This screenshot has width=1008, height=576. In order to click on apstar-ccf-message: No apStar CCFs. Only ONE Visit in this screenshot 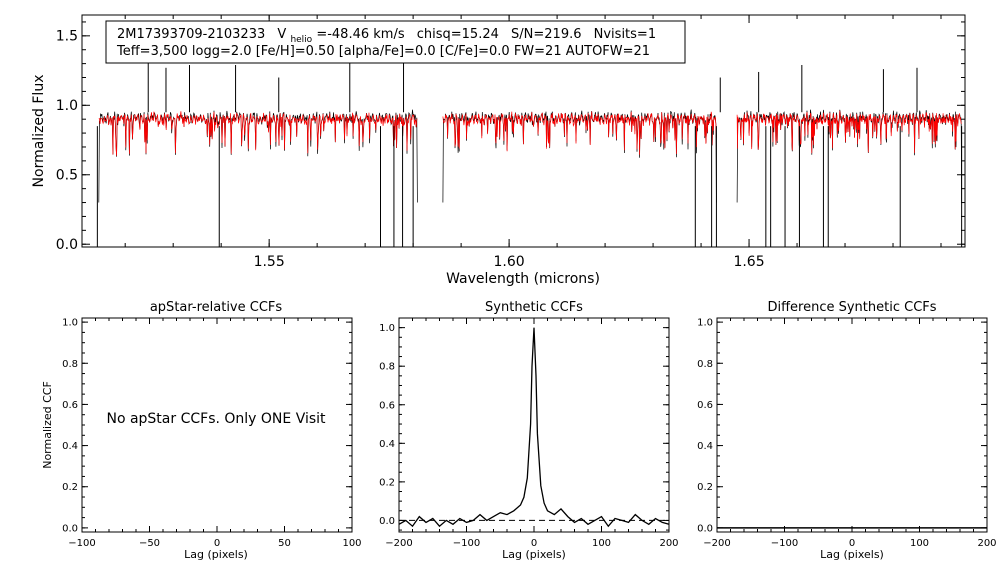, I will do `click(216, 419)`.